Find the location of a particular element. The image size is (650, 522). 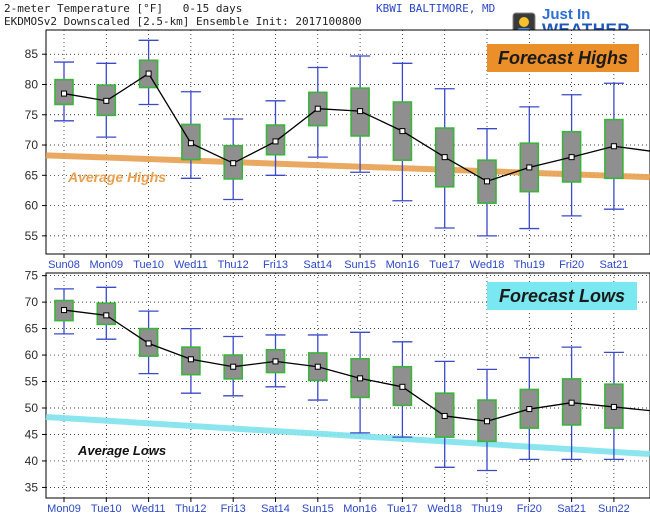

y-tick-label: 45 is located at coordinates (32, 434).